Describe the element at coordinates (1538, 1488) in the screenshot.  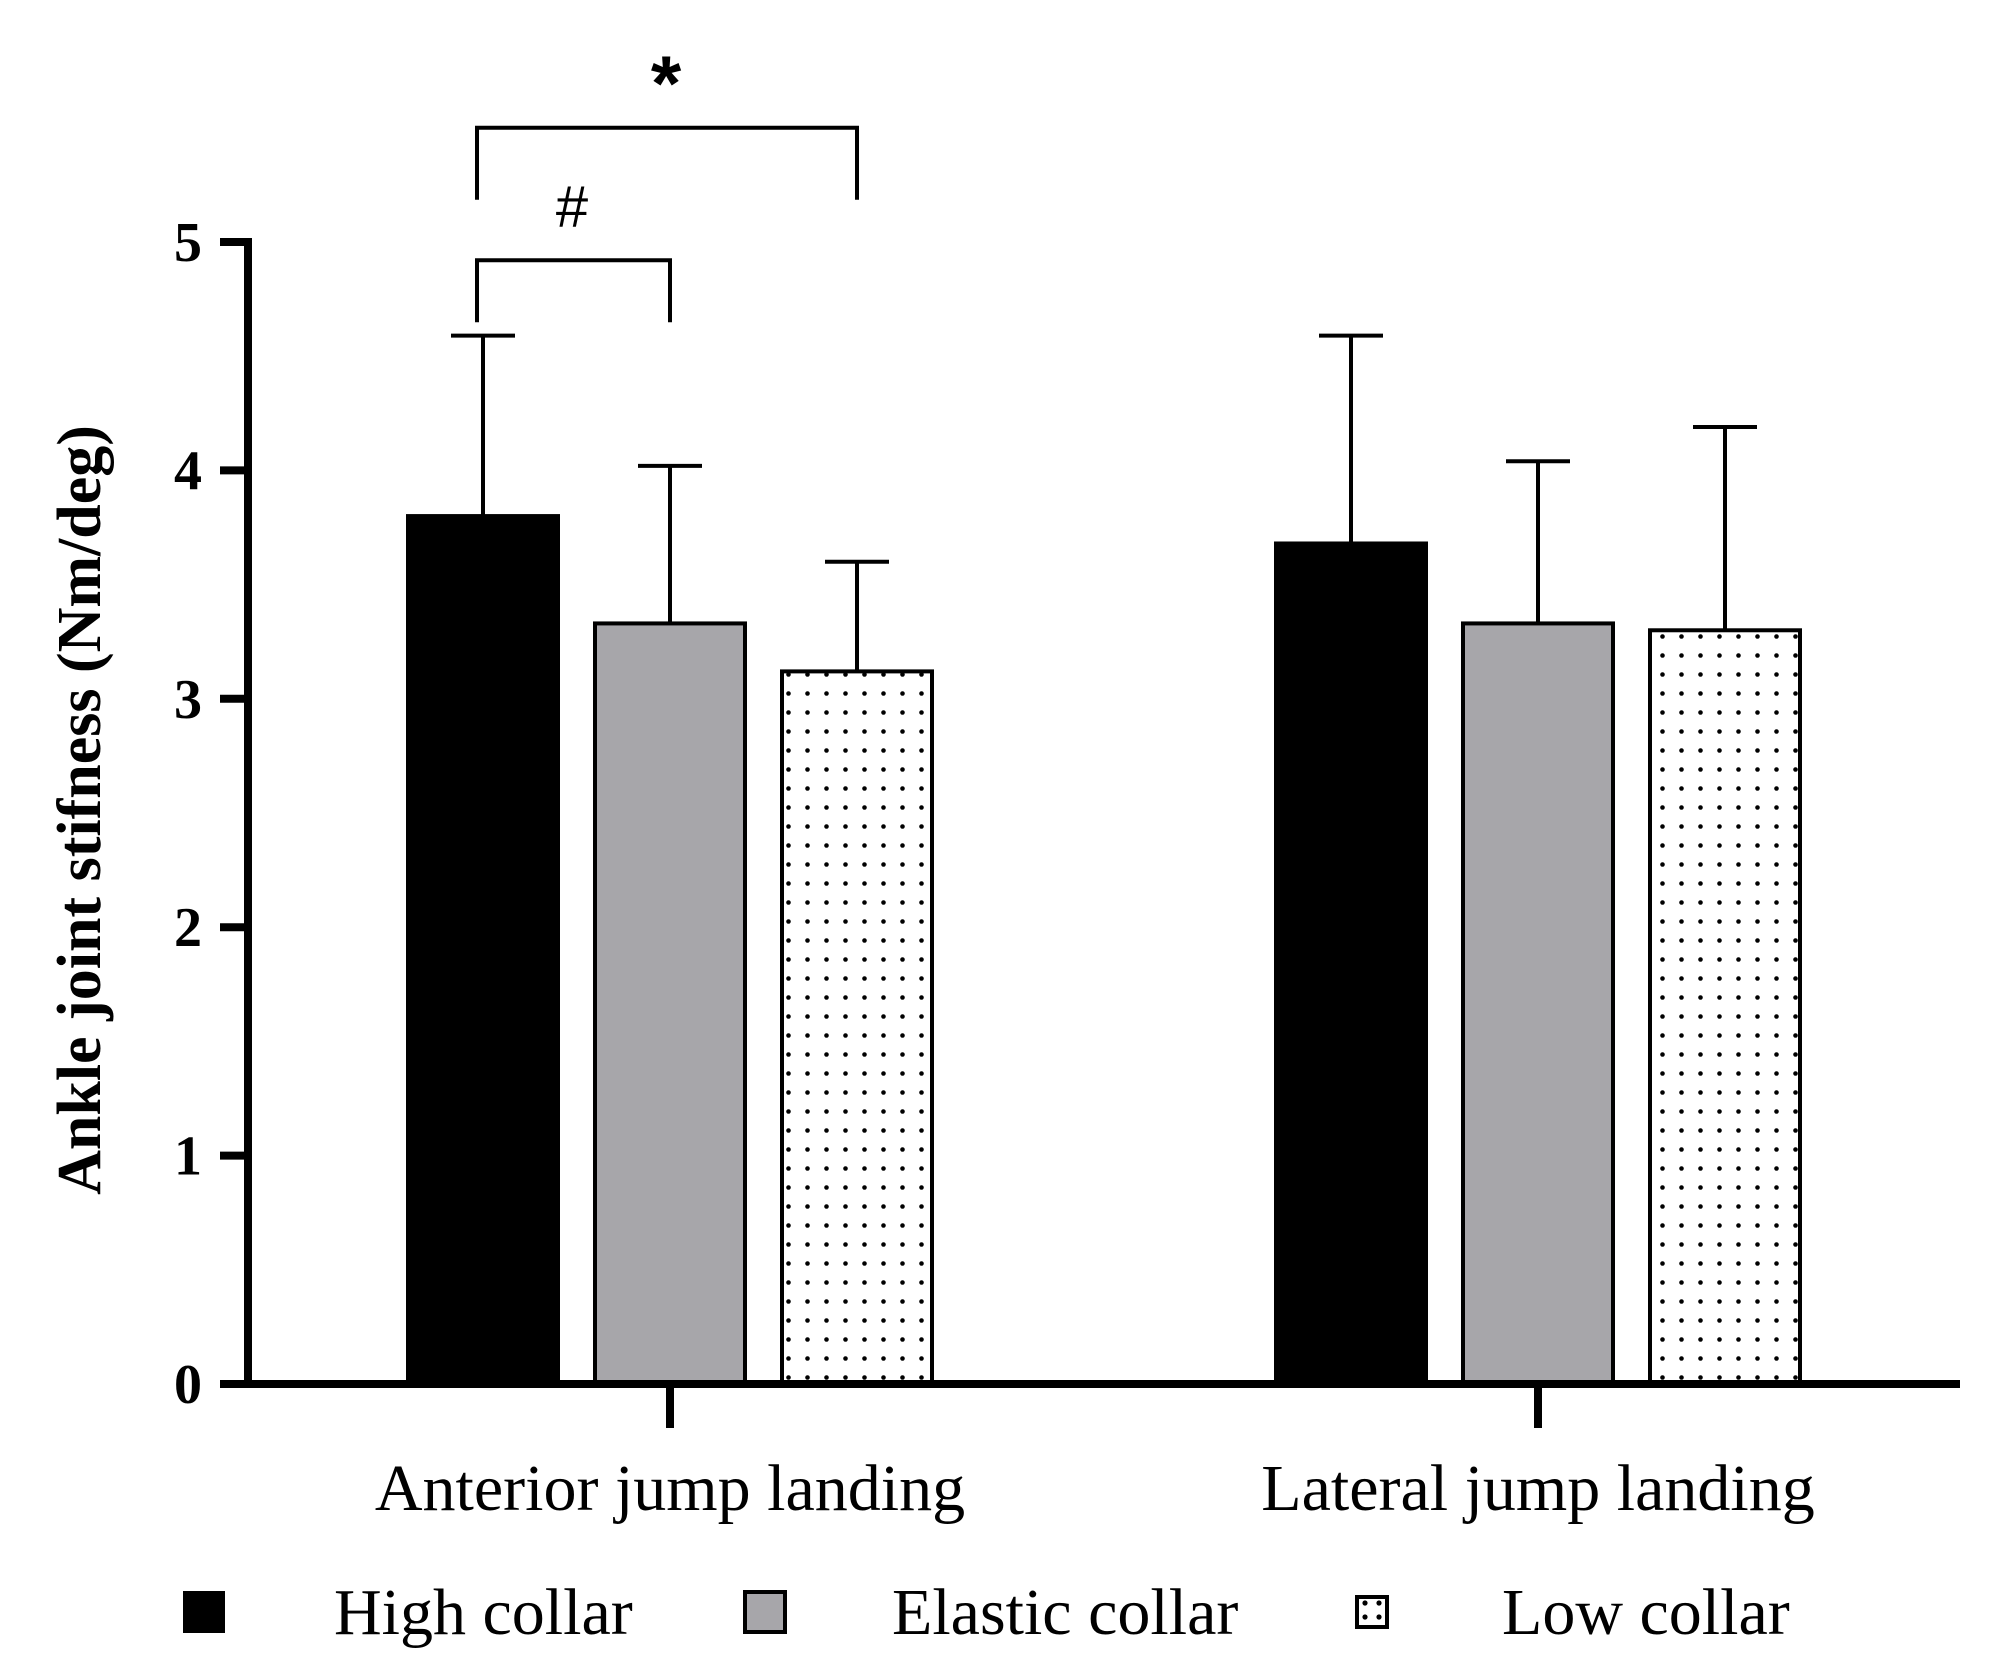
I see `x-category-label: Lateral jump landing` at that location.